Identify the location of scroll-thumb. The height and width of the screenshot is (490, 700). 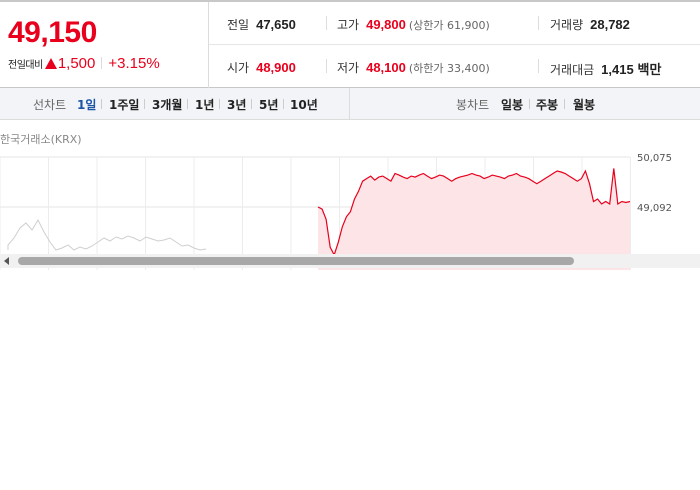
(296, 261).